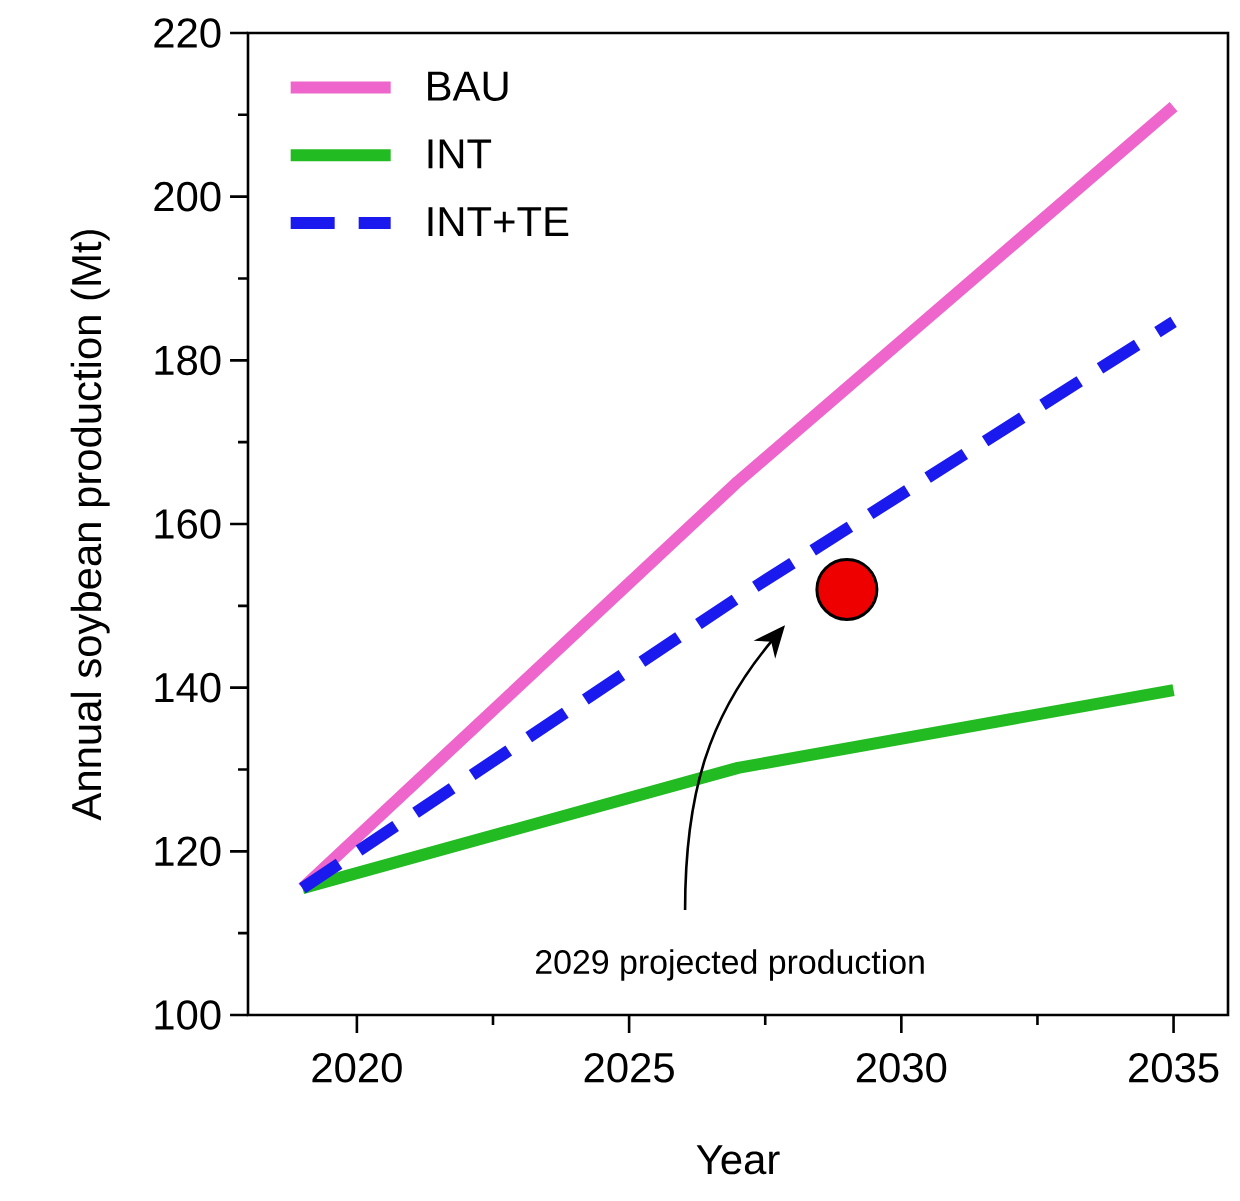 Image resolution: width=1240 pixels, height=1201 pixels. What do you see at coordinates (188, 851) in the screenshot?
I see `y-tick-label: 120` at bounding box center [188, 851].